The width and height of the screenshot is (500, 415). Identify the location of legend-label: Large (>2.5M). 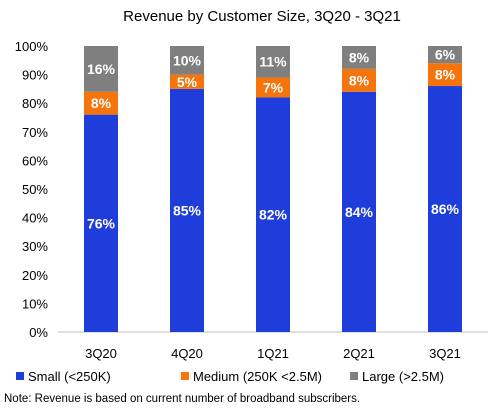
(403, 376).